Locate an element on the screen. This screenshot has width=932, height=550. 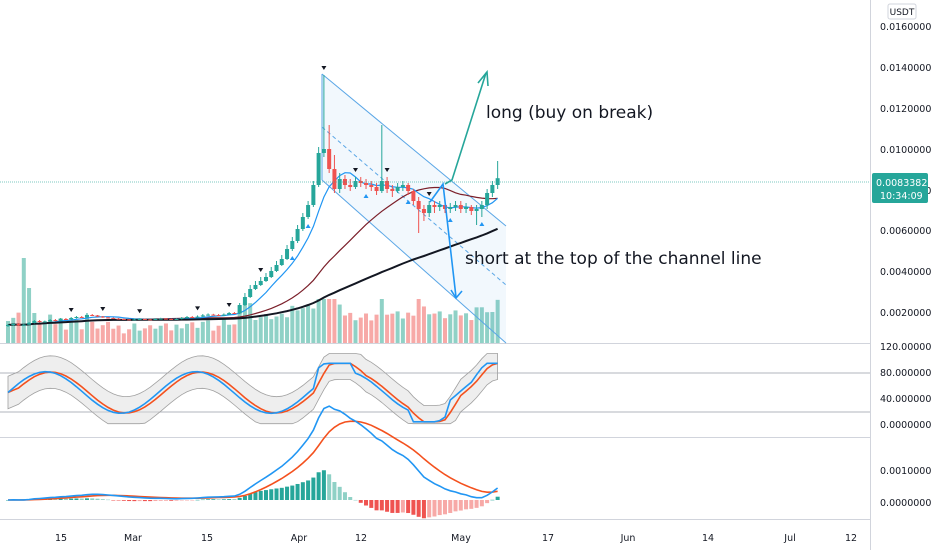
trend-arrows is located at coordinates (459, 184).